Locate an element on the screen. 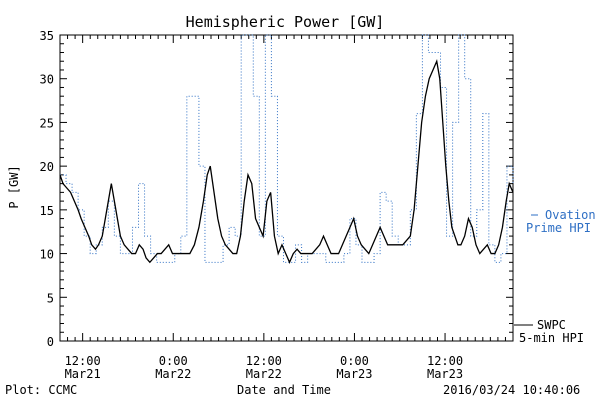 The height and width of the screenshot is (400, 600). timestamp: 2016/03/24 10:40:06 is located at coordinates (512, 390).